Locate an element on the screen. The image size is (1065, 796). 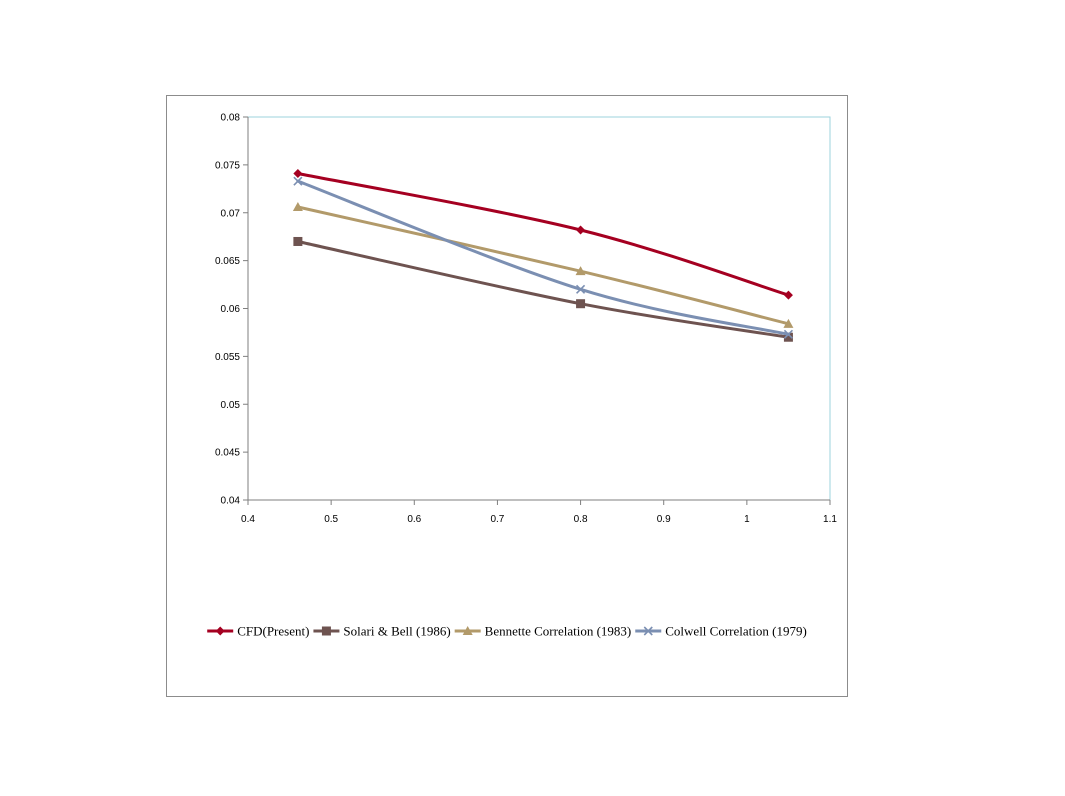
x-tick-label: 0.9 is located at coordinates (664, 519).